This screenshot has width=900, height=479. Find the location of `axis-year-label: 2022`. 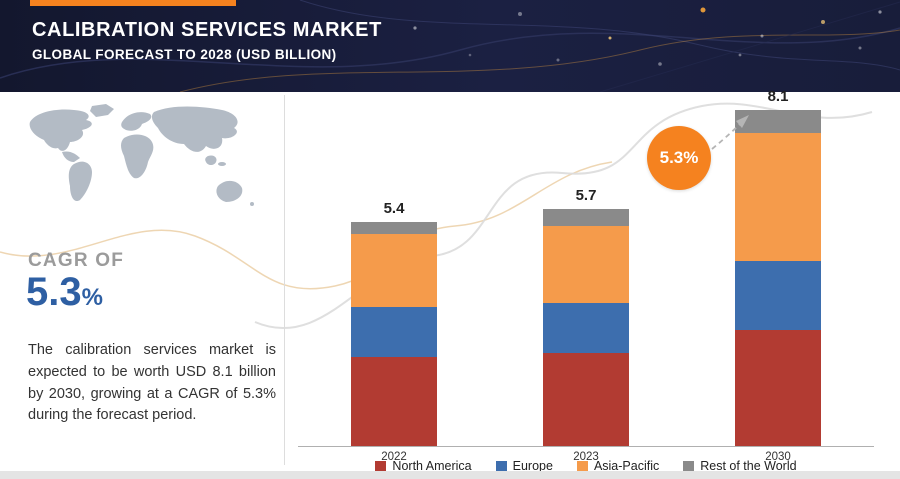

axis-year-label: 2022 is located at coordinates (394, 457).